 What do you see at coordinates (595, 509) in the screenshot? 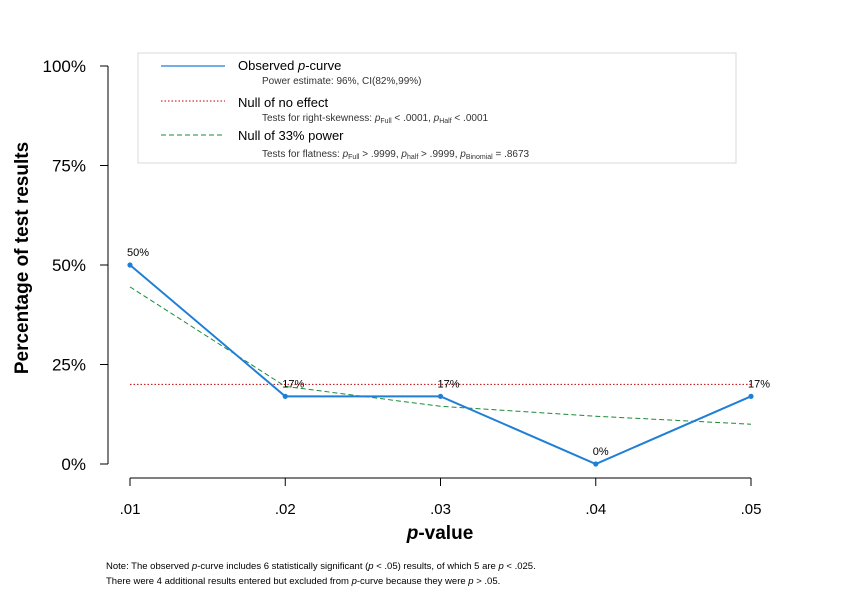
I see `x-tick-label: .04` at bounding box center [595, 509].